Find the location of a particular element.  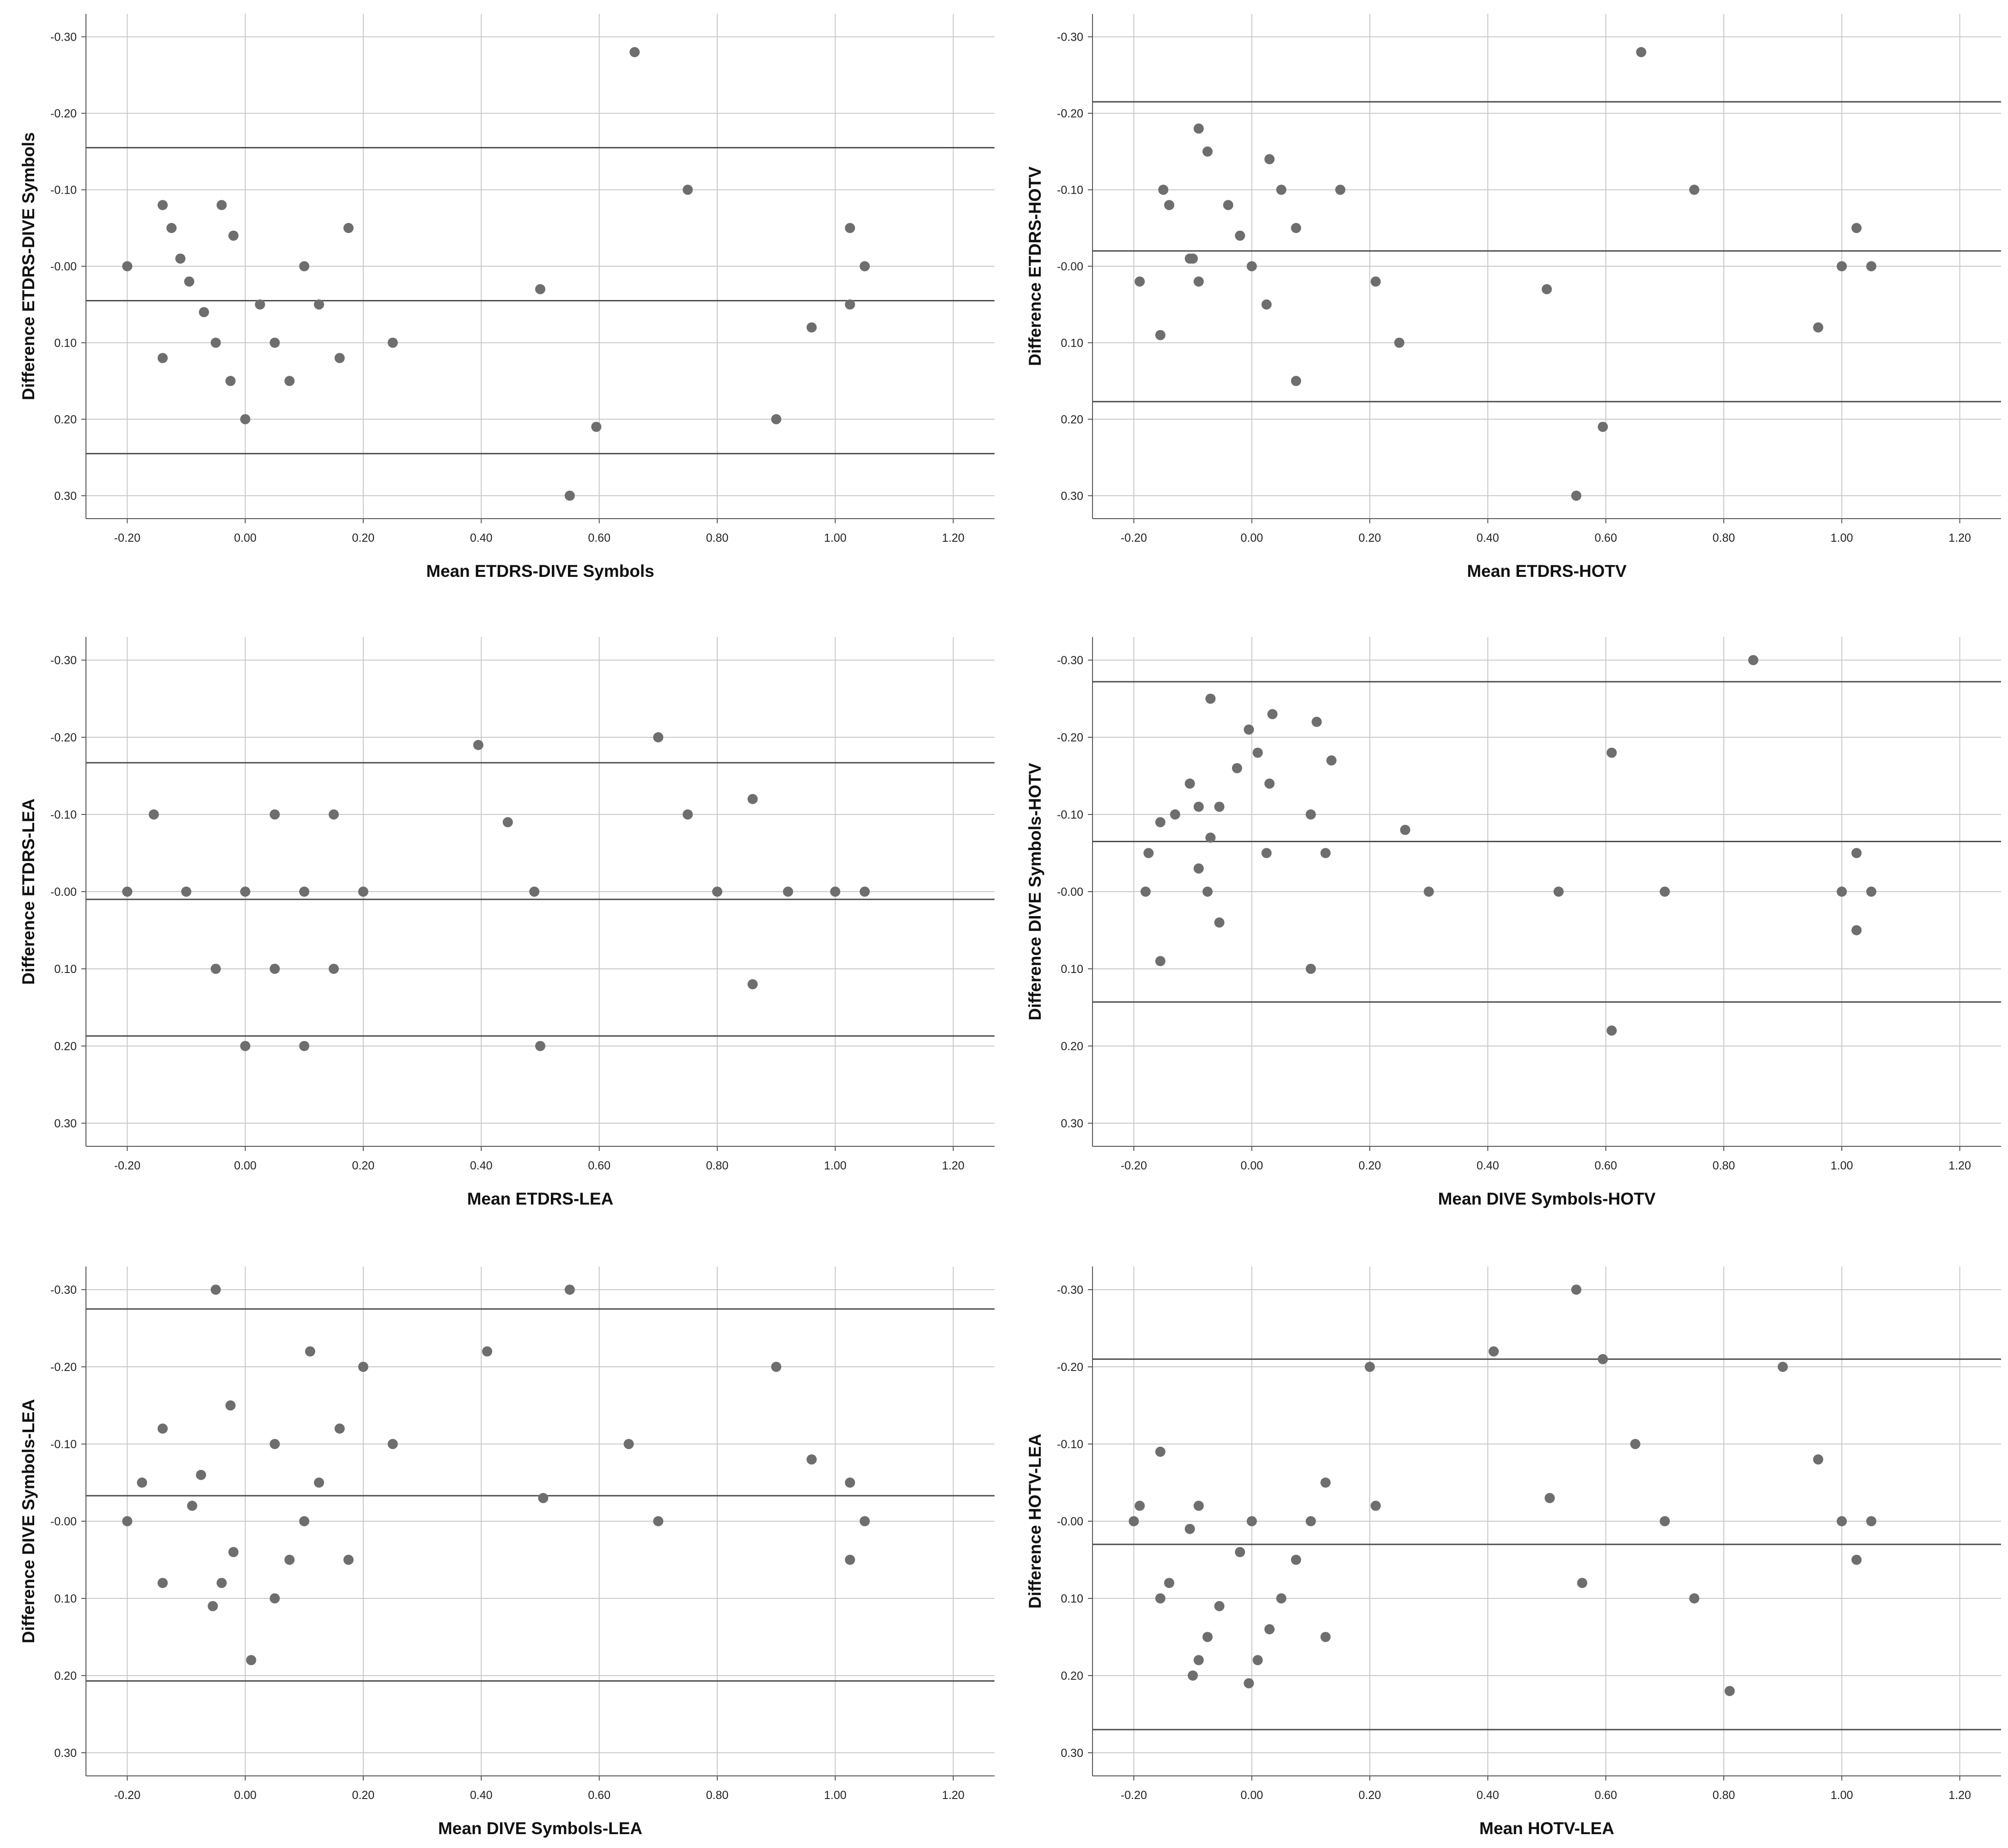

y-axis-title: Difference HOTV-LEA is located at coordinates (1035, 1521).